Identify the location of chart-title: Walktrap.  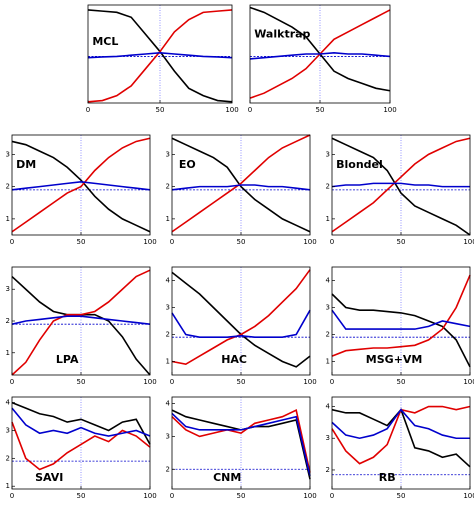
(282, 33).